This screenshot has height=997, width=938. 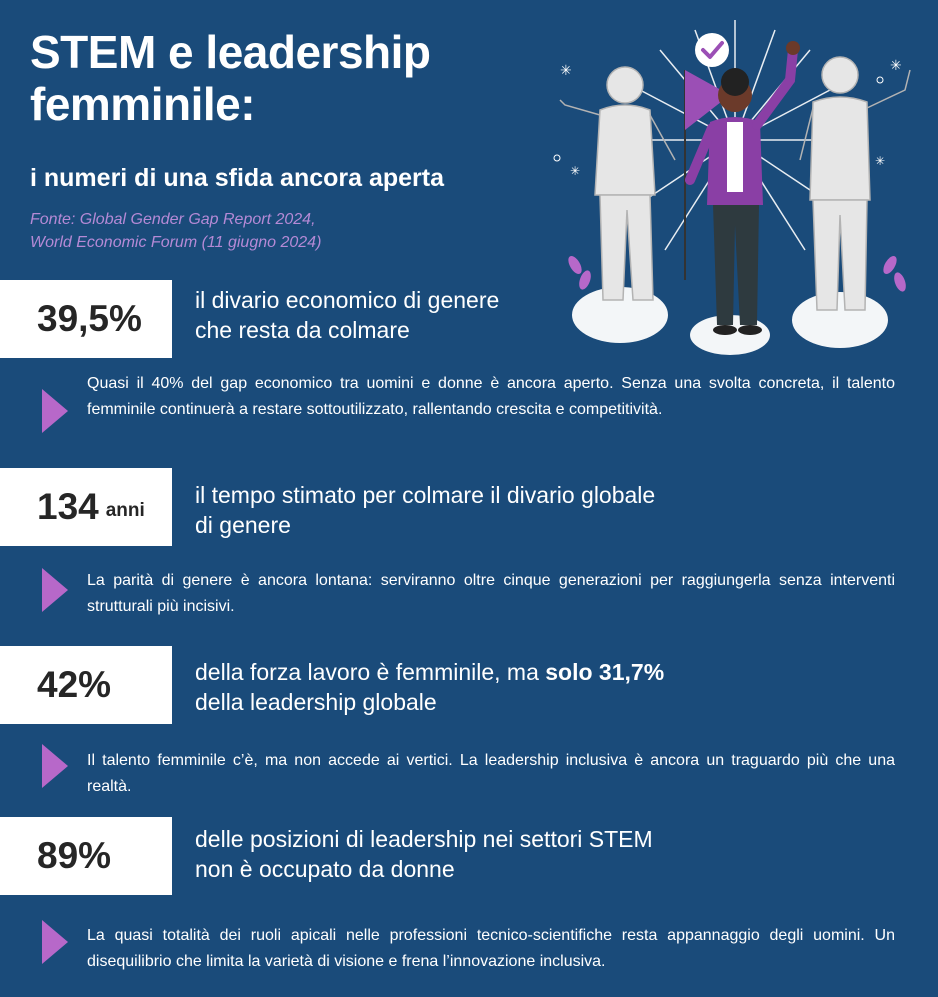 I want to click on stat-value-box: 39,5%, so click(x=86, y=319).